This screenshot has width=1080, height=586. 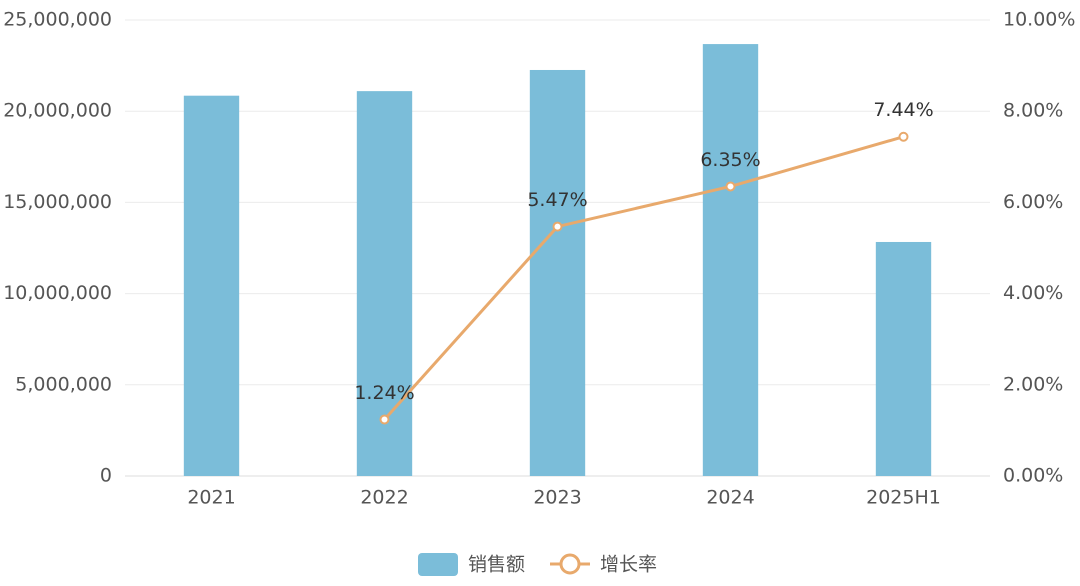 What do you see at coordinates (57, 111) in the screenshot?
I see `y-tick-label: 20,000,000` at bounding box center [57, 111].